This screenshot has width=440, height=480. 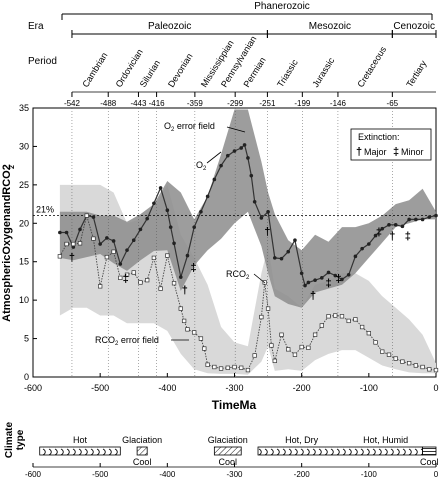 I want to click on boundary-label-0: -542, so click(x=72, y=103).